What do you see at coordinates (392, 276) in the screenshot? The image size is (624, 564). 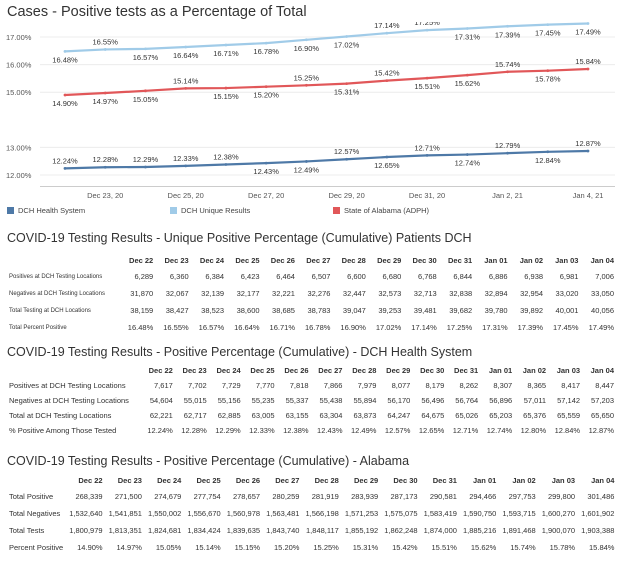 I see `table-cell: 6,680` at bounding box center [392, 276].